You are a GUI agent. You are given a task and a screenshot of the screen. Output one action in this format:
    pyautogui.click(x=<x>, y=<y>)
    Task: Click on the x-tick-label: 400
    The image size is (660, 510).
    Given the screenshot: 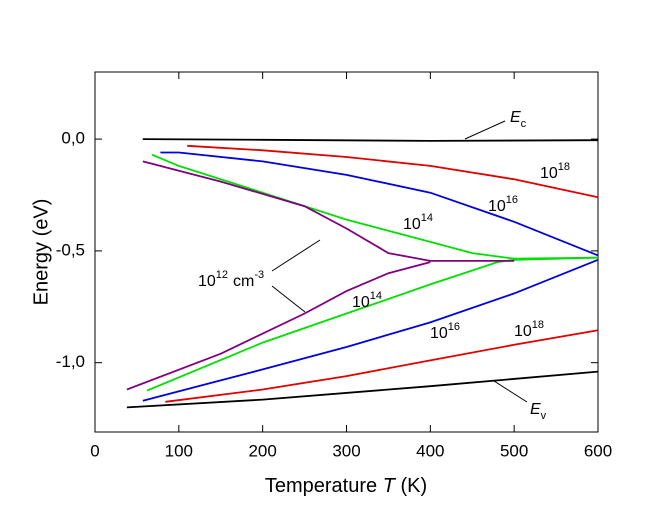 What is the action you would take?
    pyautogui.click(x=430, y=450)
    